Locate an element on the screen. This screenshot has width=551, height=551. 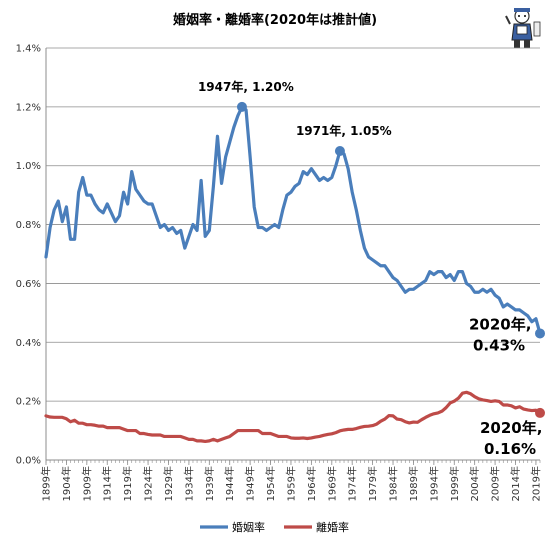
annotation-label: 1971年, 1.05% is located at coordinates (344, 130).